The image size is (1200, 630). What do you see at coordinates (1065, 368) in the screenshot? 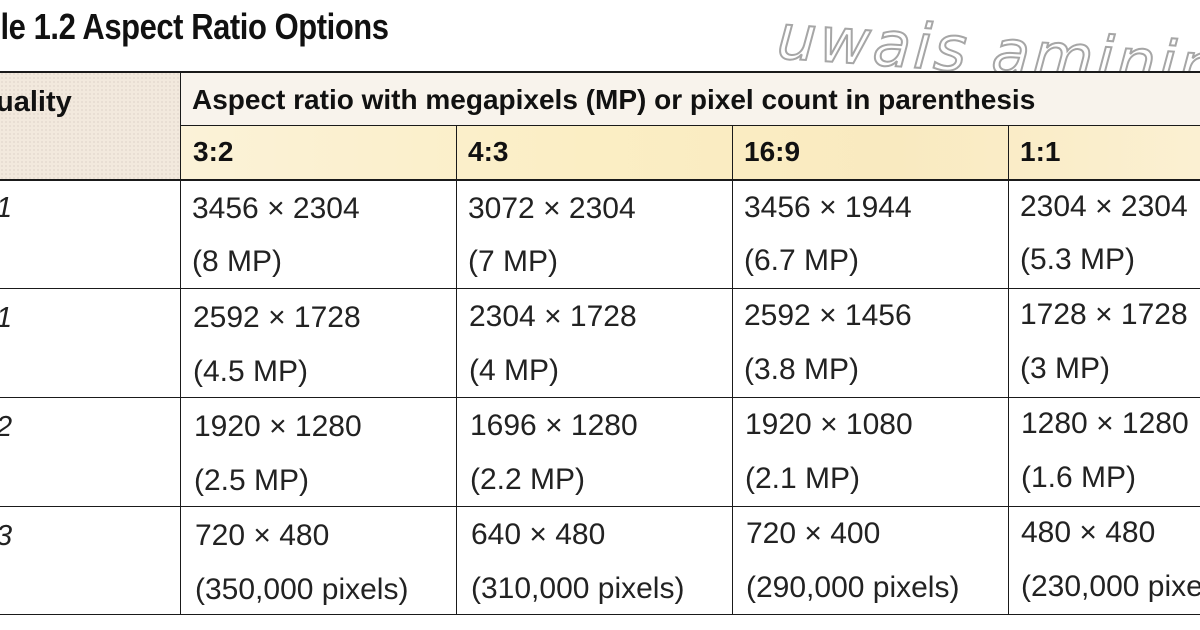
I see `cell-size: (3 MP)` at bounding box center [1065, 368].